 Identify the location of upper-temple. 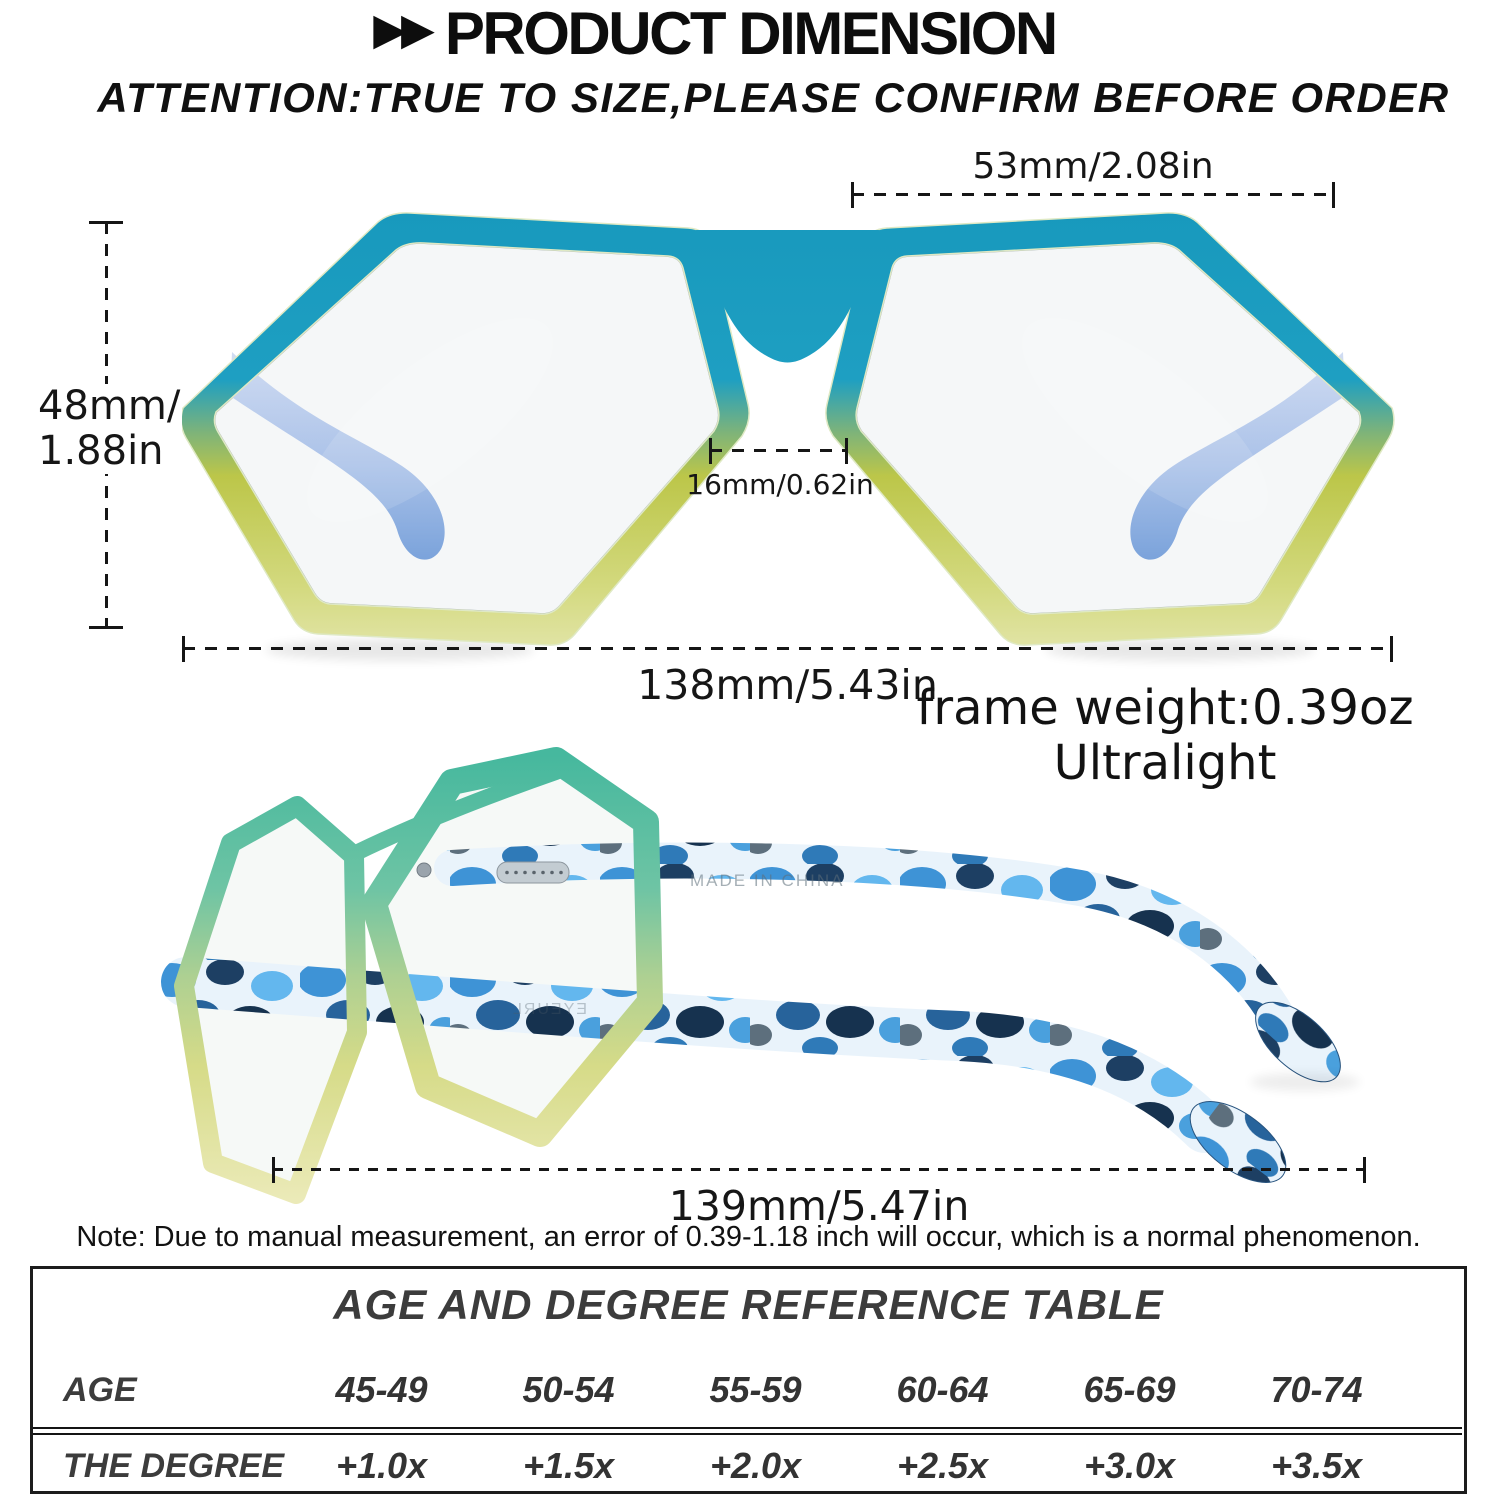
(865, 939).